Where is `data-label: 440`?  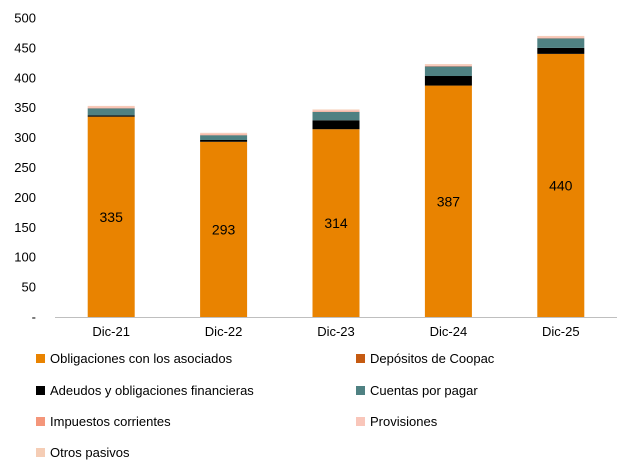 data-label: 440 is located at coordinates (561, 185).